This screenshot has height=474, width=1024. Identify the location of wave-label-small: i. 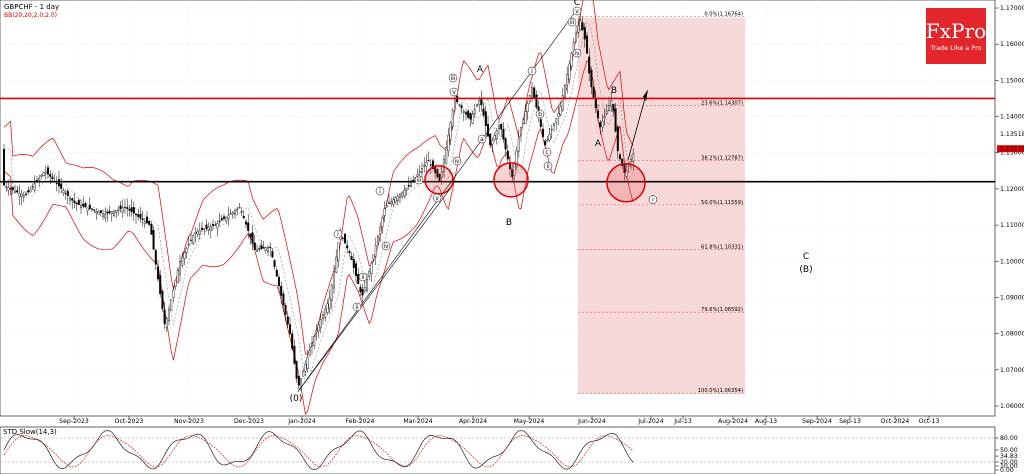
(532, 71).